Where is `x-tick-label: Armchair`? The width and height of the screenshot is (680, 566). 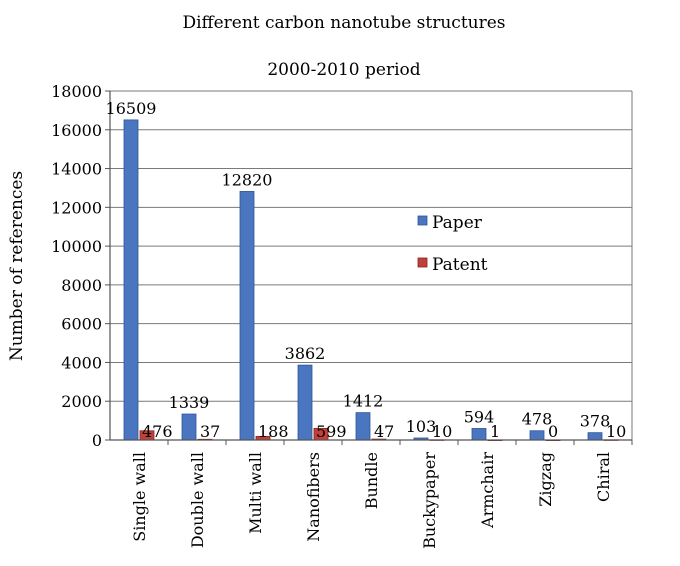
x-tick-label: Armchair is located at coordinates (487, 490).